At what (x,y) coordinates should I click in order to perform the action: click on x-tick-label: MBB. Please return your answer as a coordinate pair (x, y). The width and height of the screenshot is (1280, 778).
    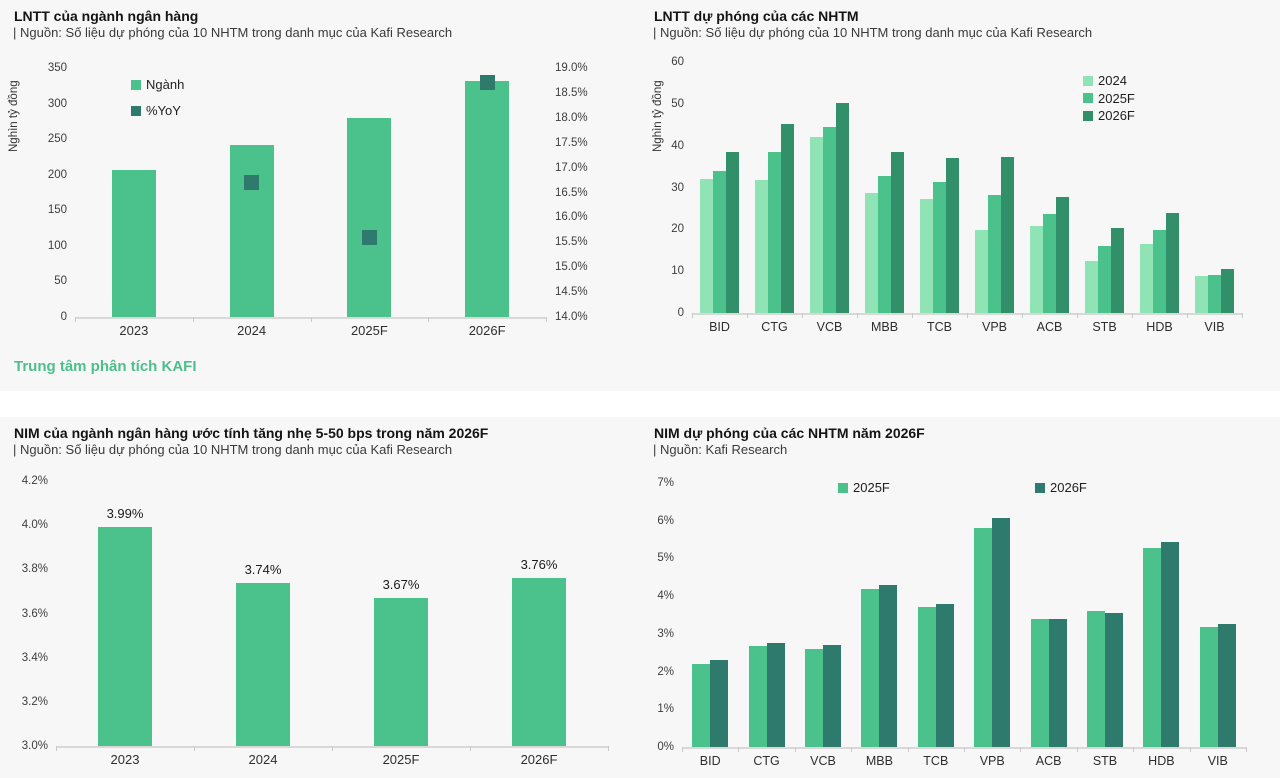
    Looking at the image, I should click on (884, 327).